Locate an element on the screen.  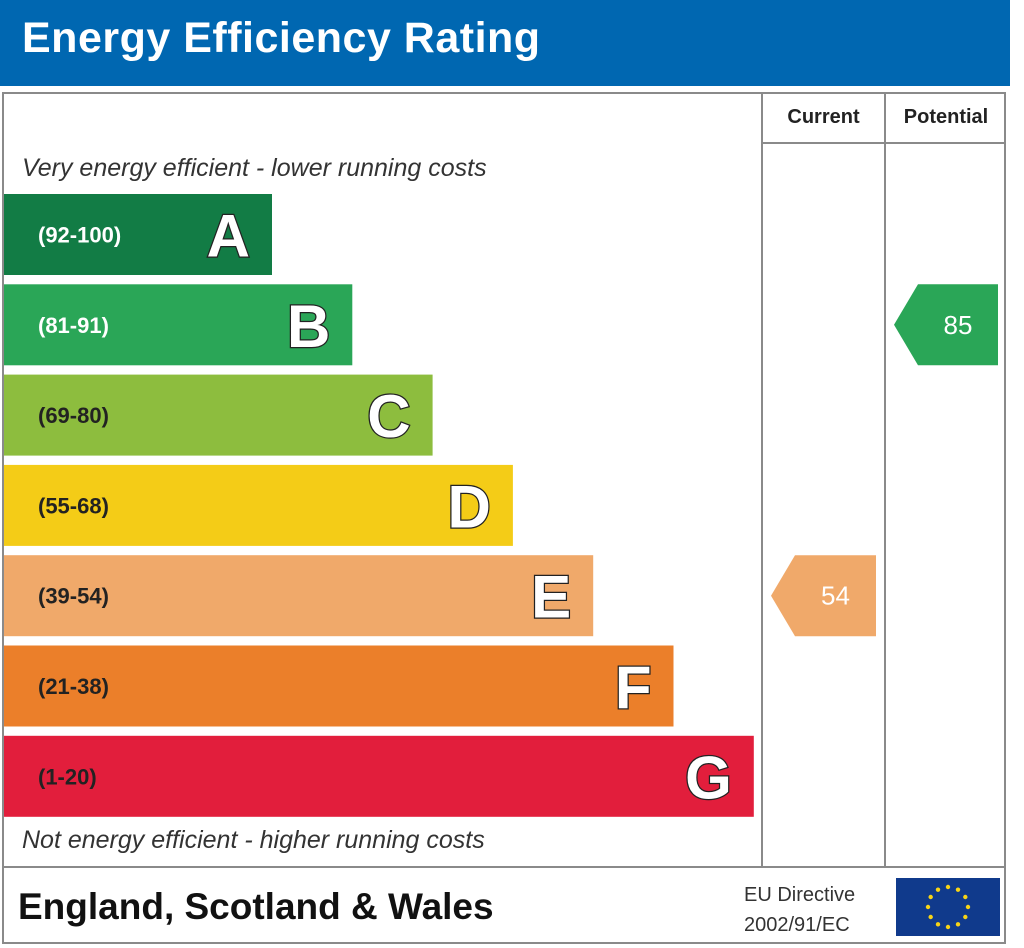
band-bar-a is located at coordinates (138, 234).